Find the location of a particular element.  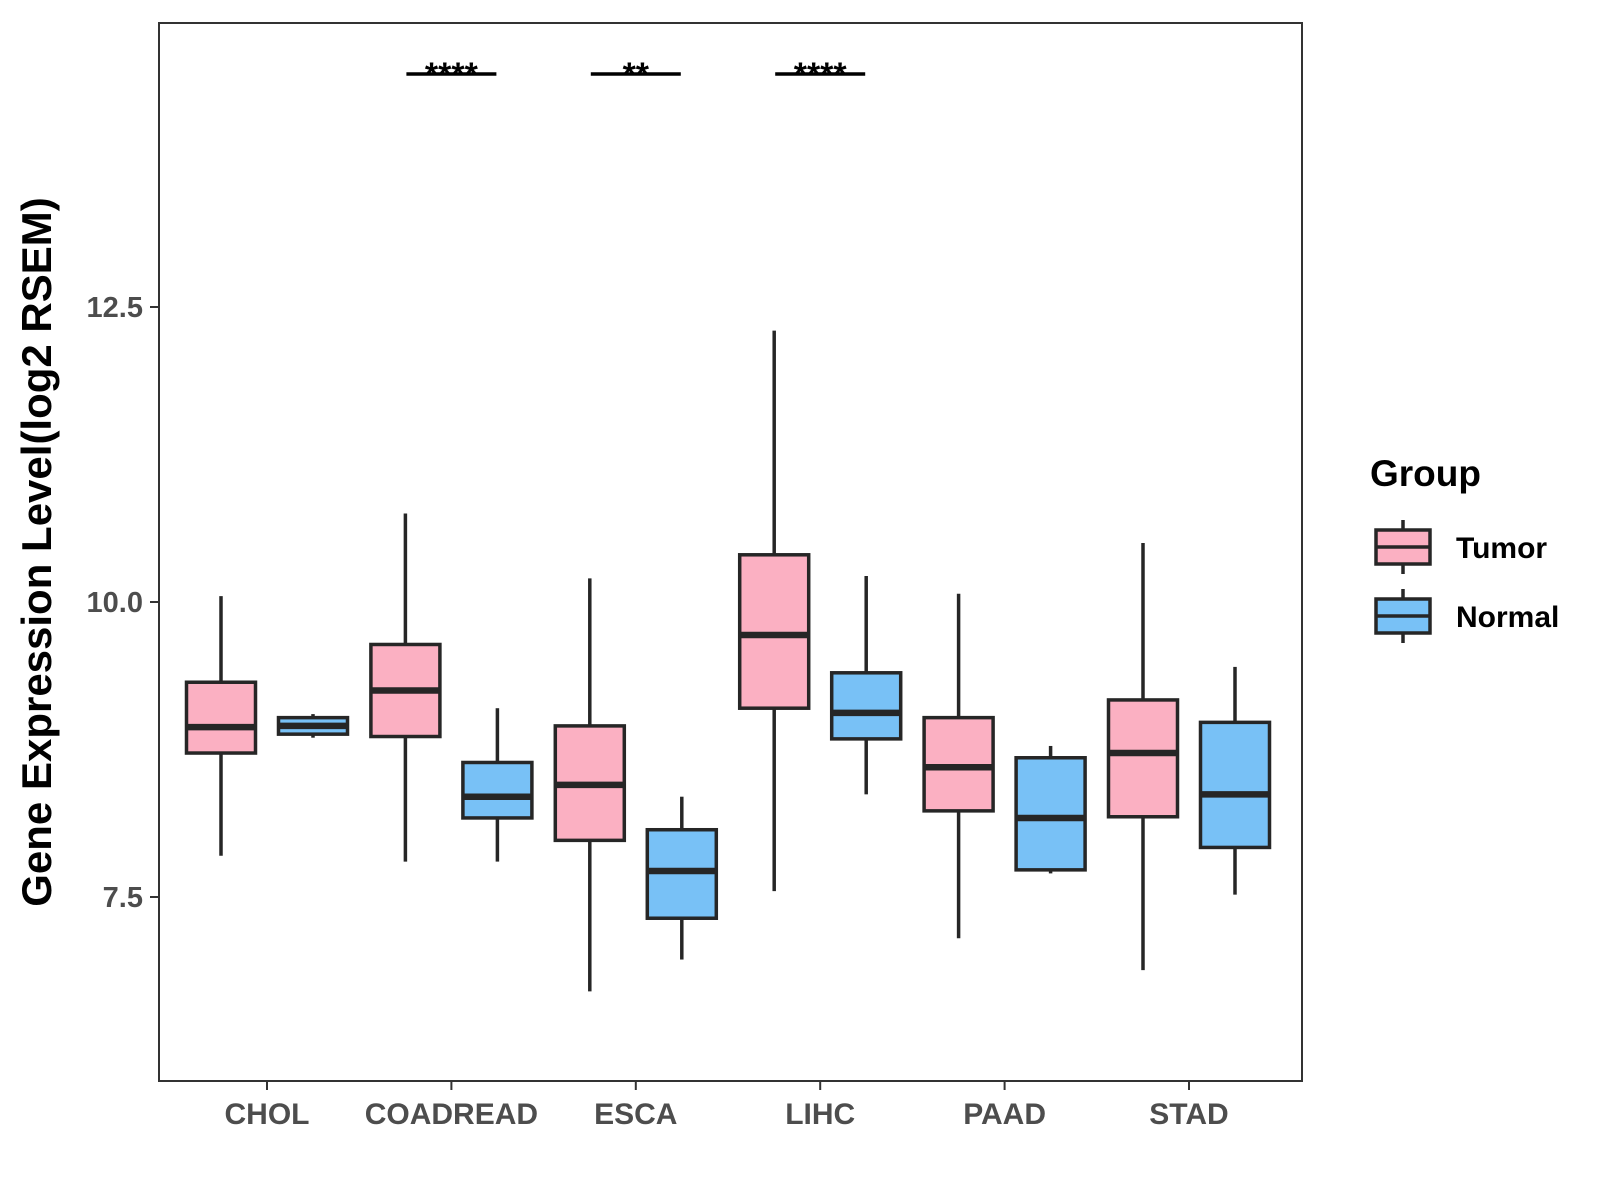

box-tumor-stad is located at coordinates (1143, 757).